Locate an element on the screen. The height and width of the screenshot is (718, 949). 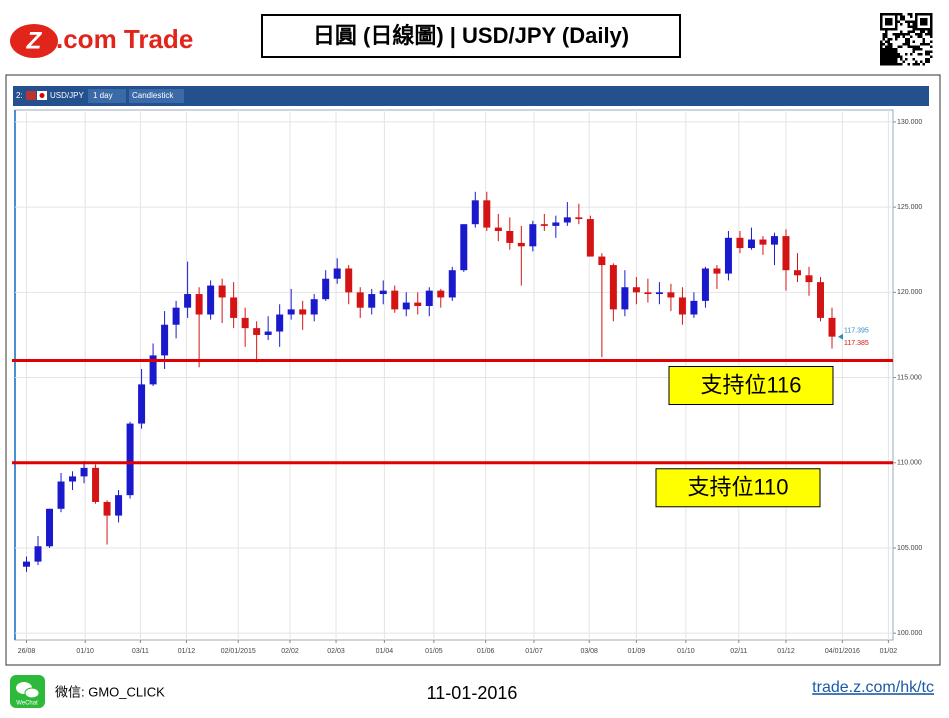
toolbar-period: 1 day is located at coordinates (103, 95).